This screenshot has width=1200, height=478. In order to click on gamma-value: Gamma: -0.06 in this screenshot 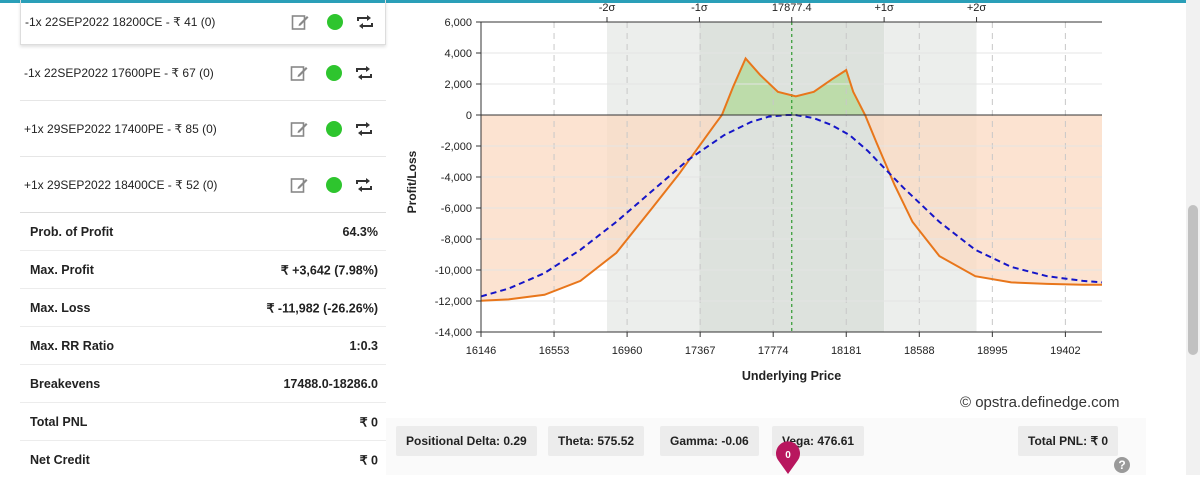, I will do `click(709, 441)`.